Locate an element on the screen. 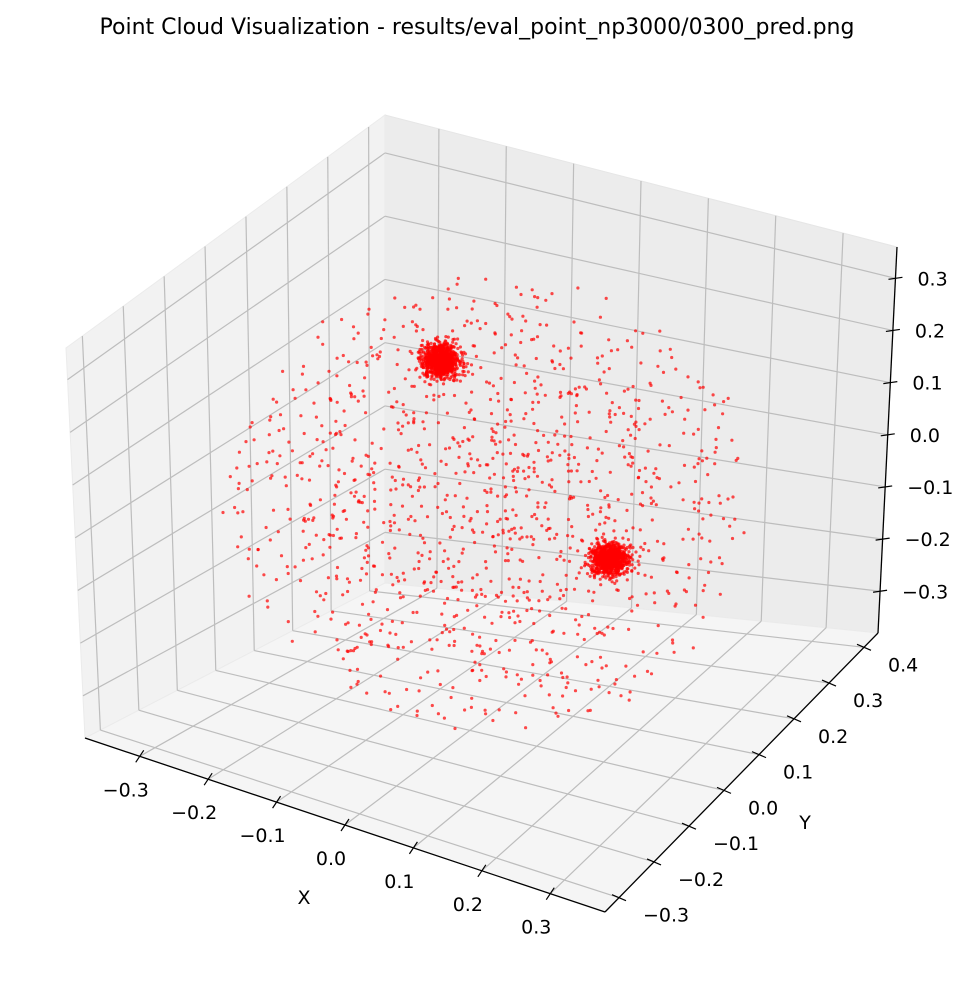 The width and height of the screenshot is (966, 985). grid-line-y is located at coordinates (210, 458).